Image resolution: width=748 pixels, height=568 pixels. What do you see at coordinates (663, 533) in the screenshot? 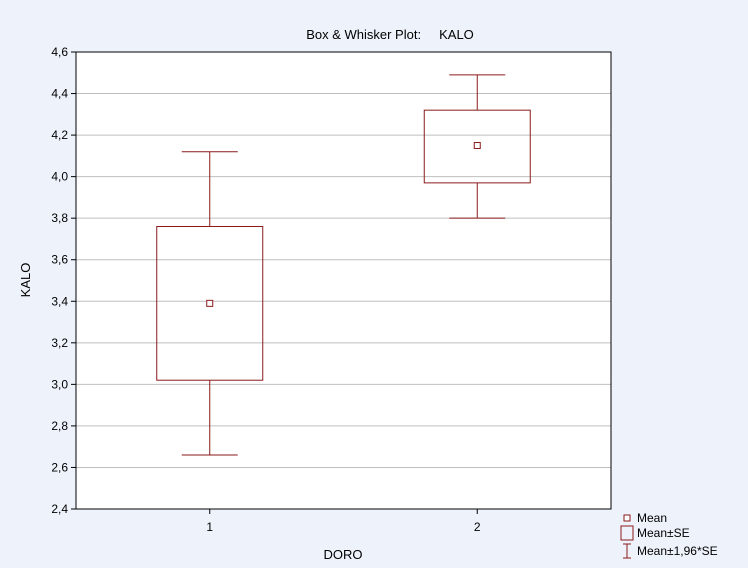
I see `legend-label: Mean±SE` at bounding box center [663, 533].